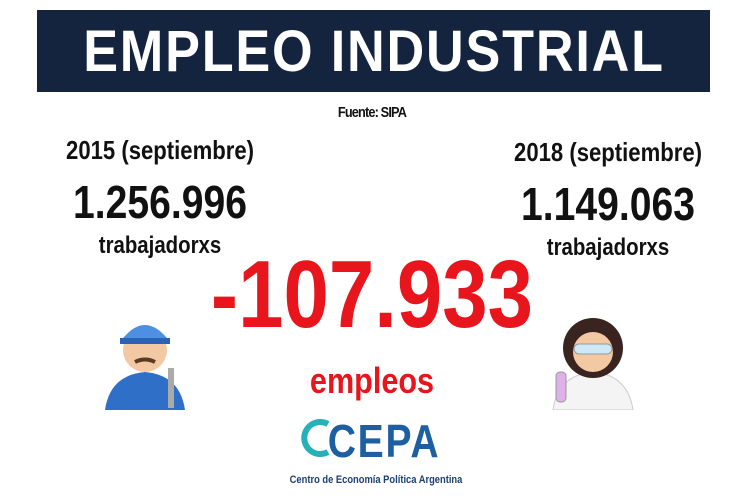 This screenshot has height=497, width=745. I want to click on logo: CEPA, so click(384, 441).